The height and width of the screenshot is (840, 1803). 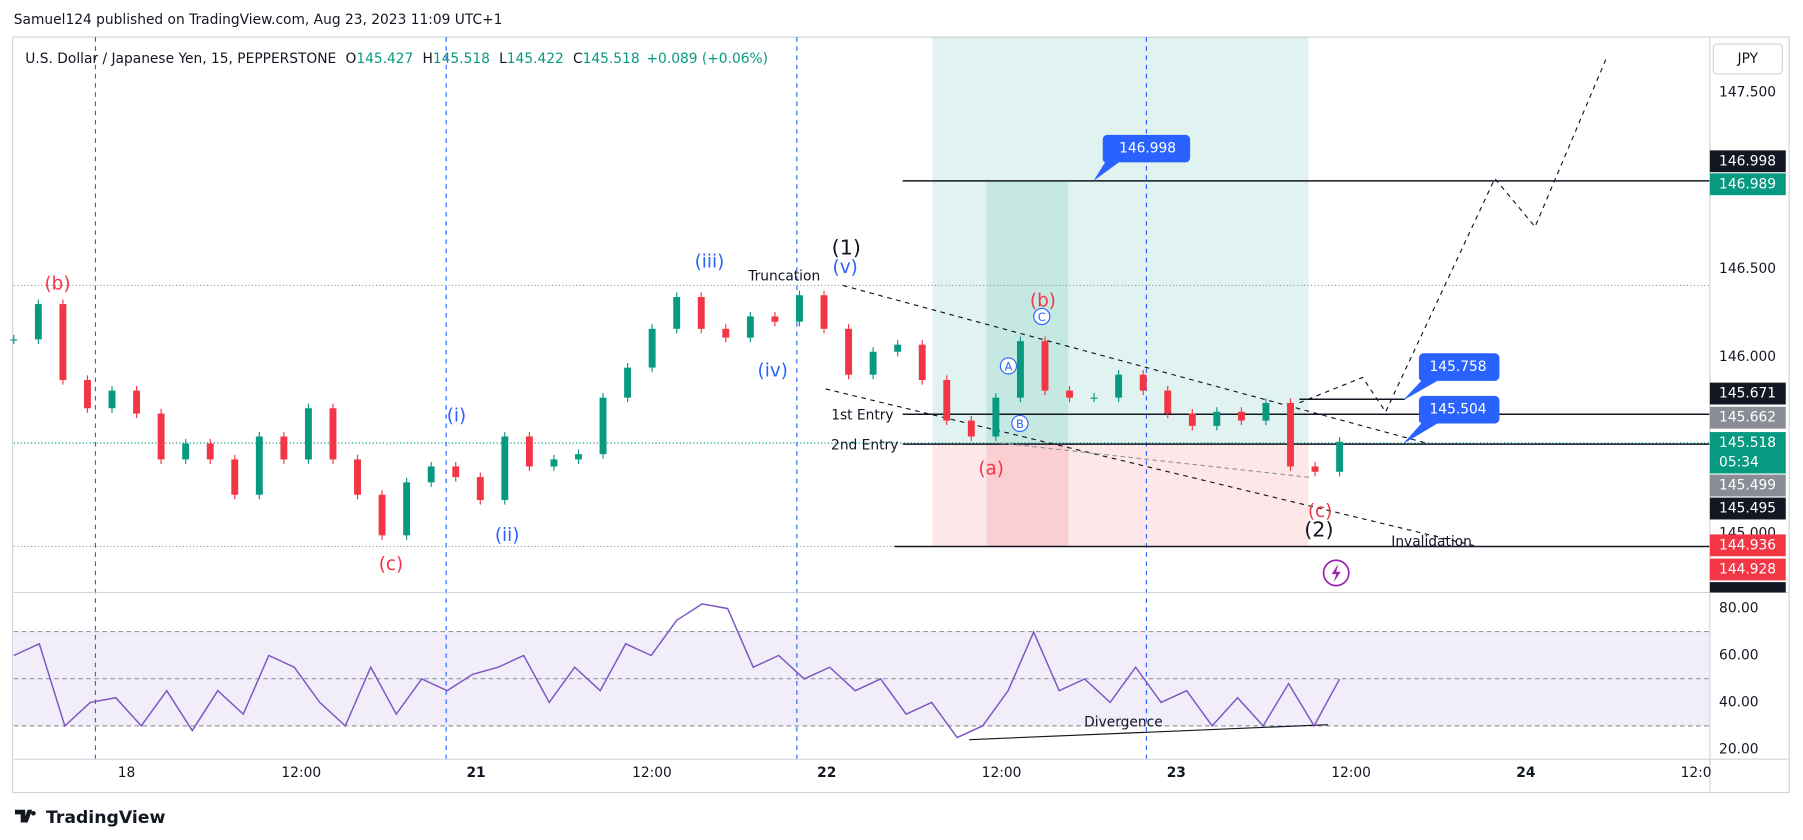 I want to click on wave-label: (1), so click(x=846, y=248).